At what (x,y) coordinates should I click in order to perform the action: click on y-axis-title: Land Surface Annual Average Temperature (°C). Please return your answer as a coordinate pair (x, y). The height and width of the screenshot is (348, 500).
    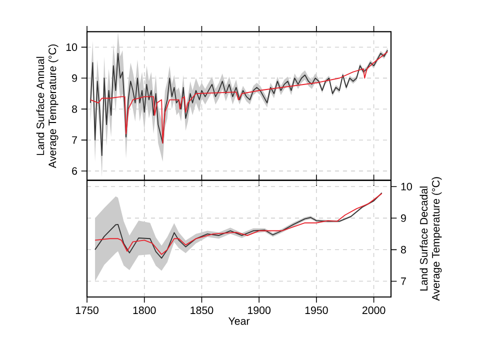
    Looking at the image, I should click on (47, 106).